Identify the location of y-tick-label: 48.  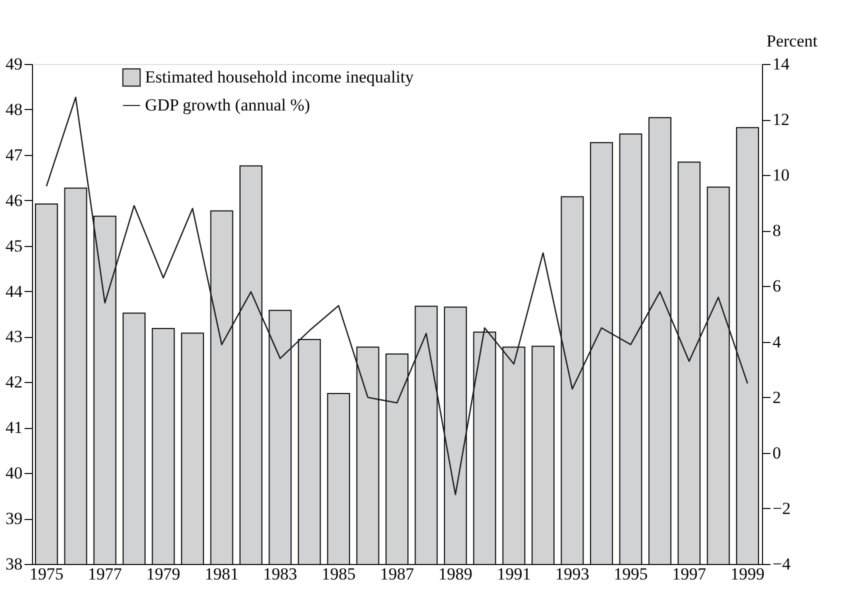
(14, 109).